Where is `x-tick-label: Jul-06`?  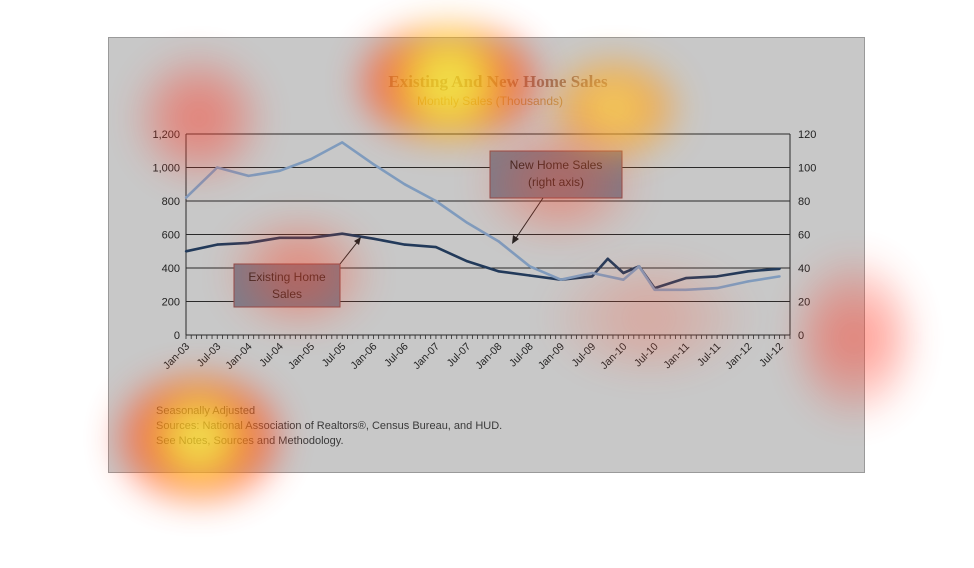
x-tick-label: Jul-06 is located at coordinates (396, 355).